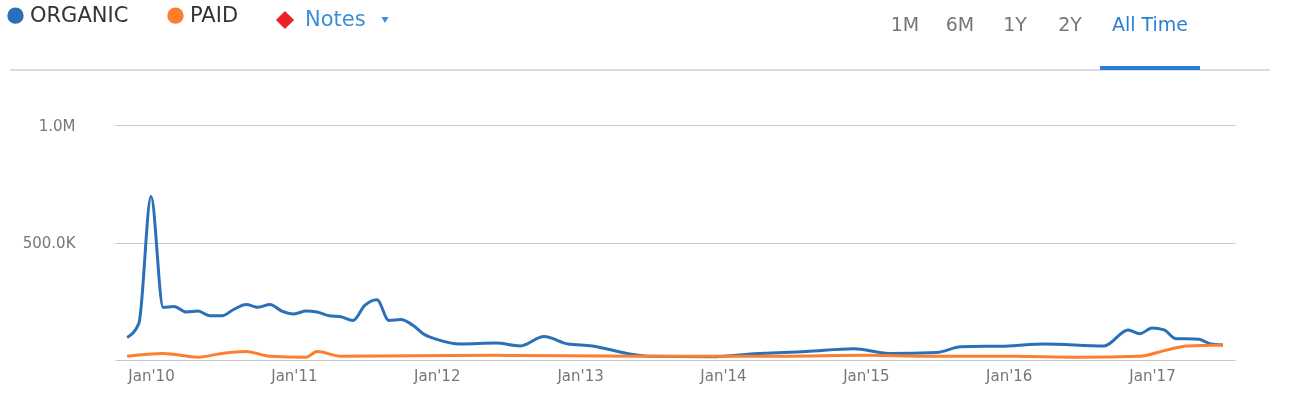 The width and height of the screenshot is (1312, 418). What do you see at coordinates (960, 24) in the screenshot?
I see `text: 6M` at bounding box center [960, 24].